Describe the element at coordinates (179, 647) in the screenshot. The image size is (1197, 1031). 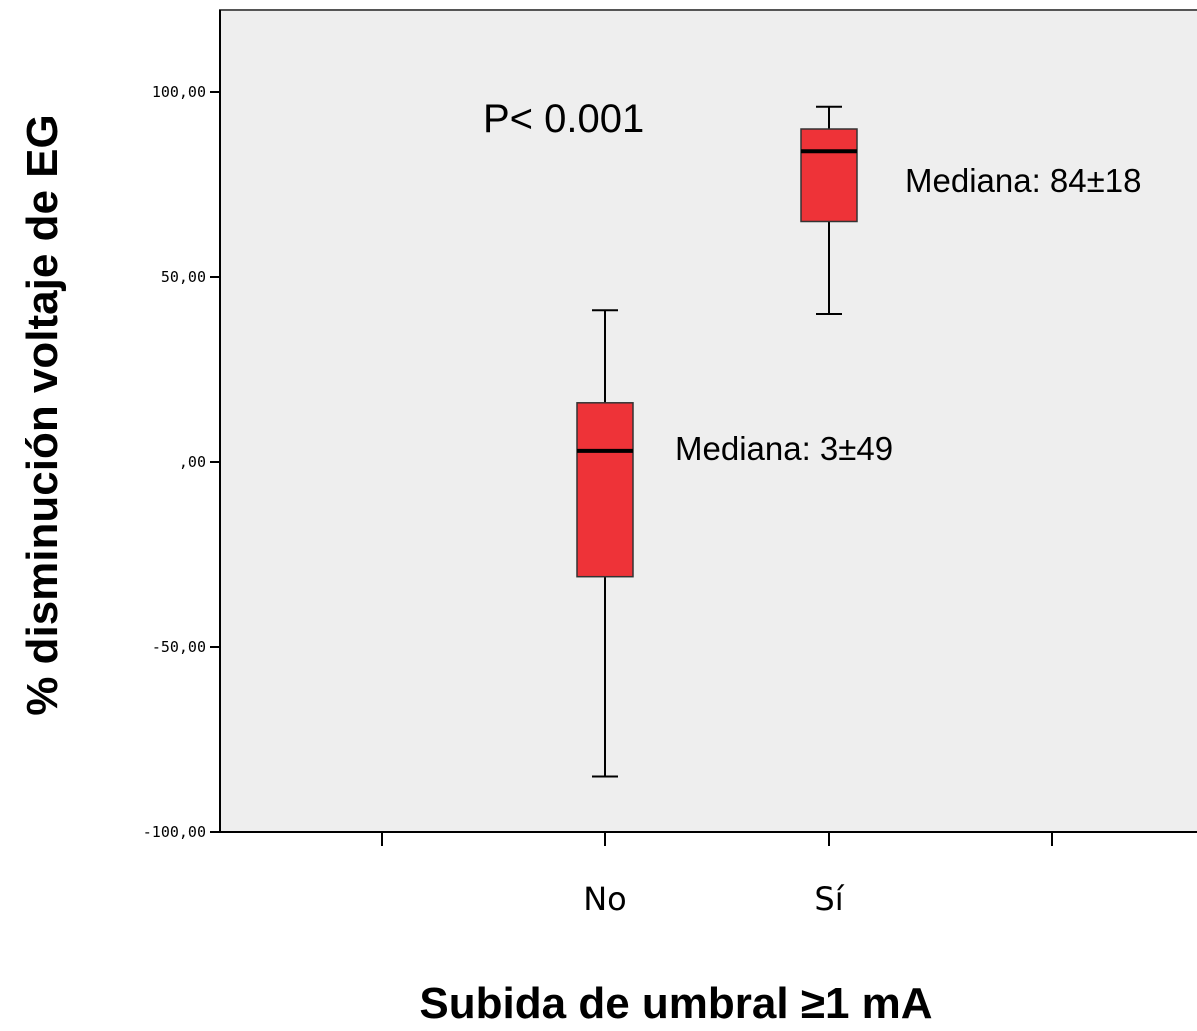
I see `y-tick-label: -50,00` at that location.